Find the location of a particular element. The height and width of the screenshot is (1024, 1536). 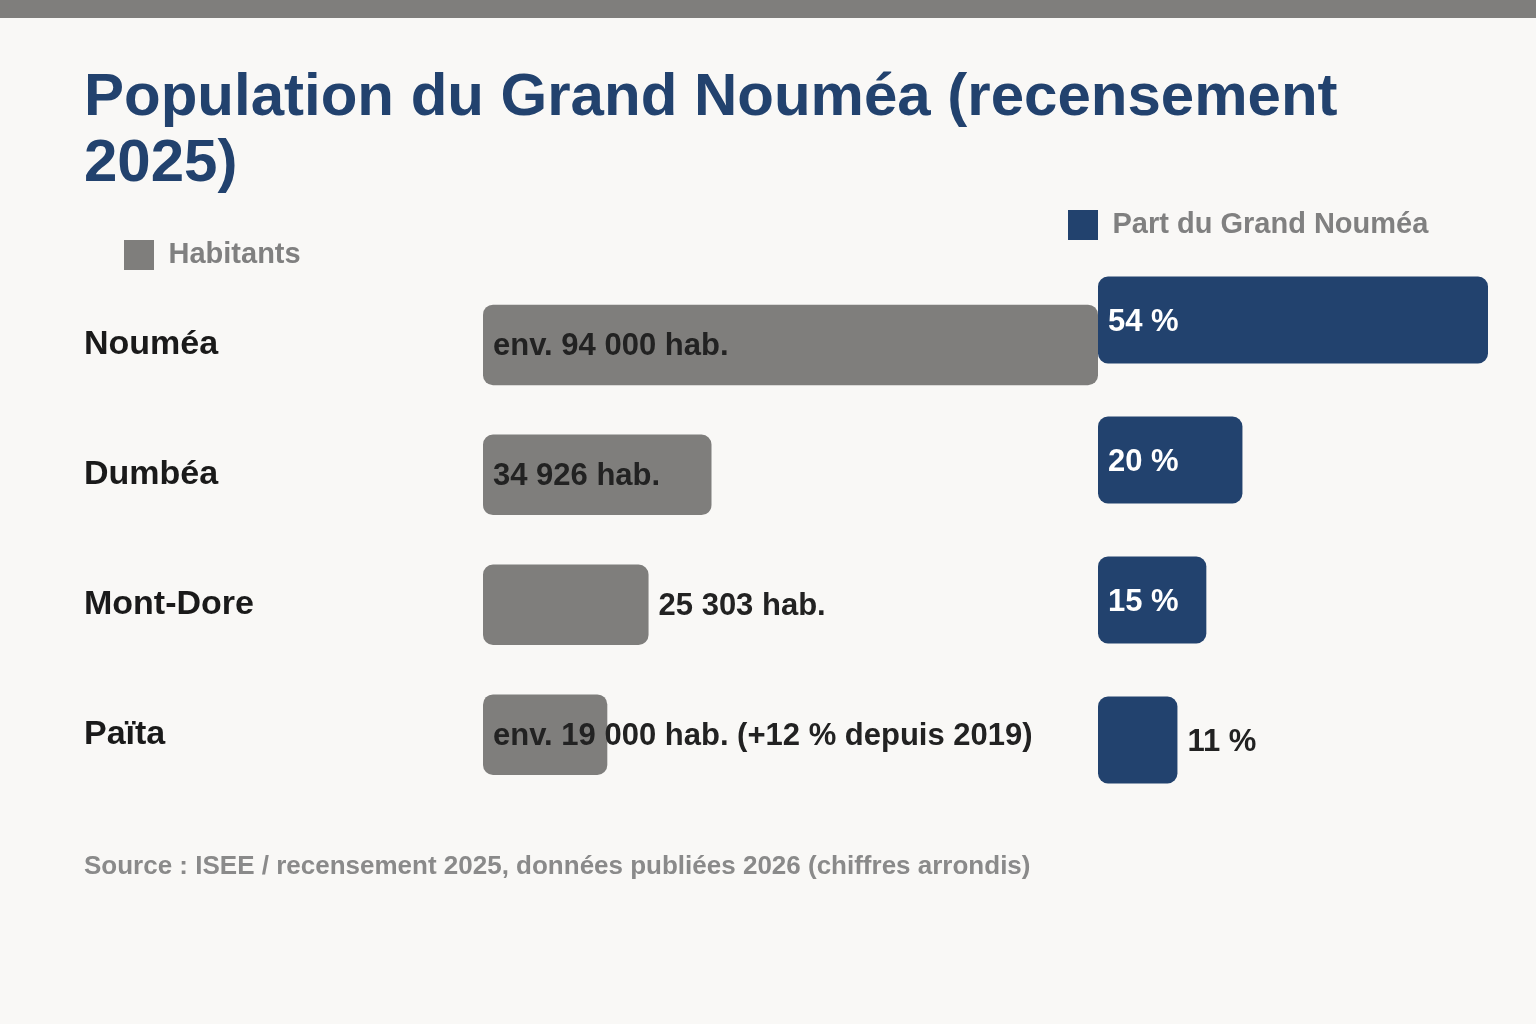

y-tick-label: Païta is located at coordinates (125, 732).